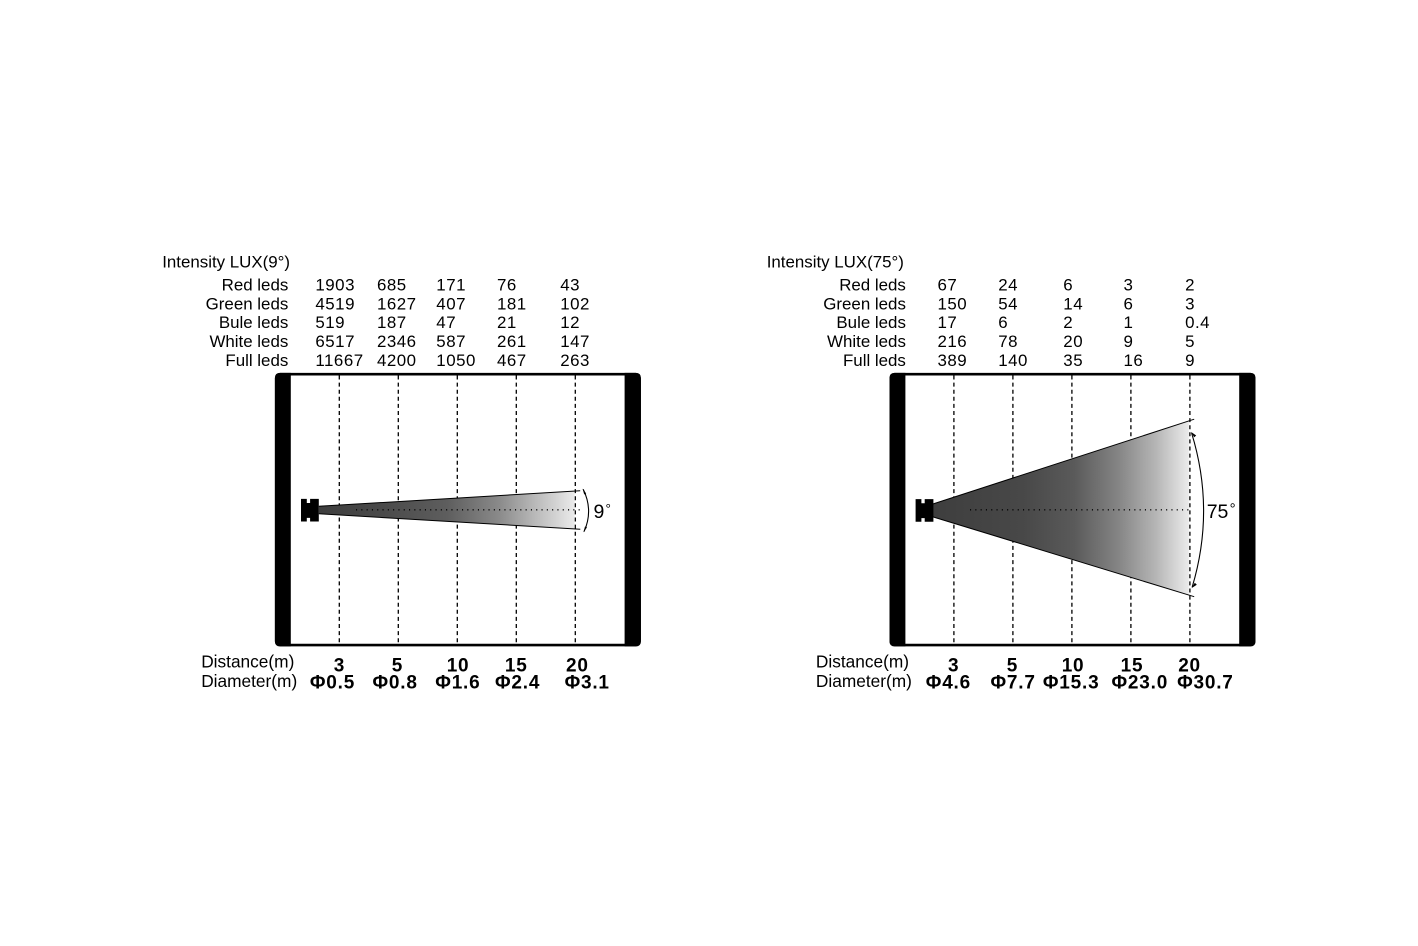  I want to click on svg-text: 407, so click(451, 303).